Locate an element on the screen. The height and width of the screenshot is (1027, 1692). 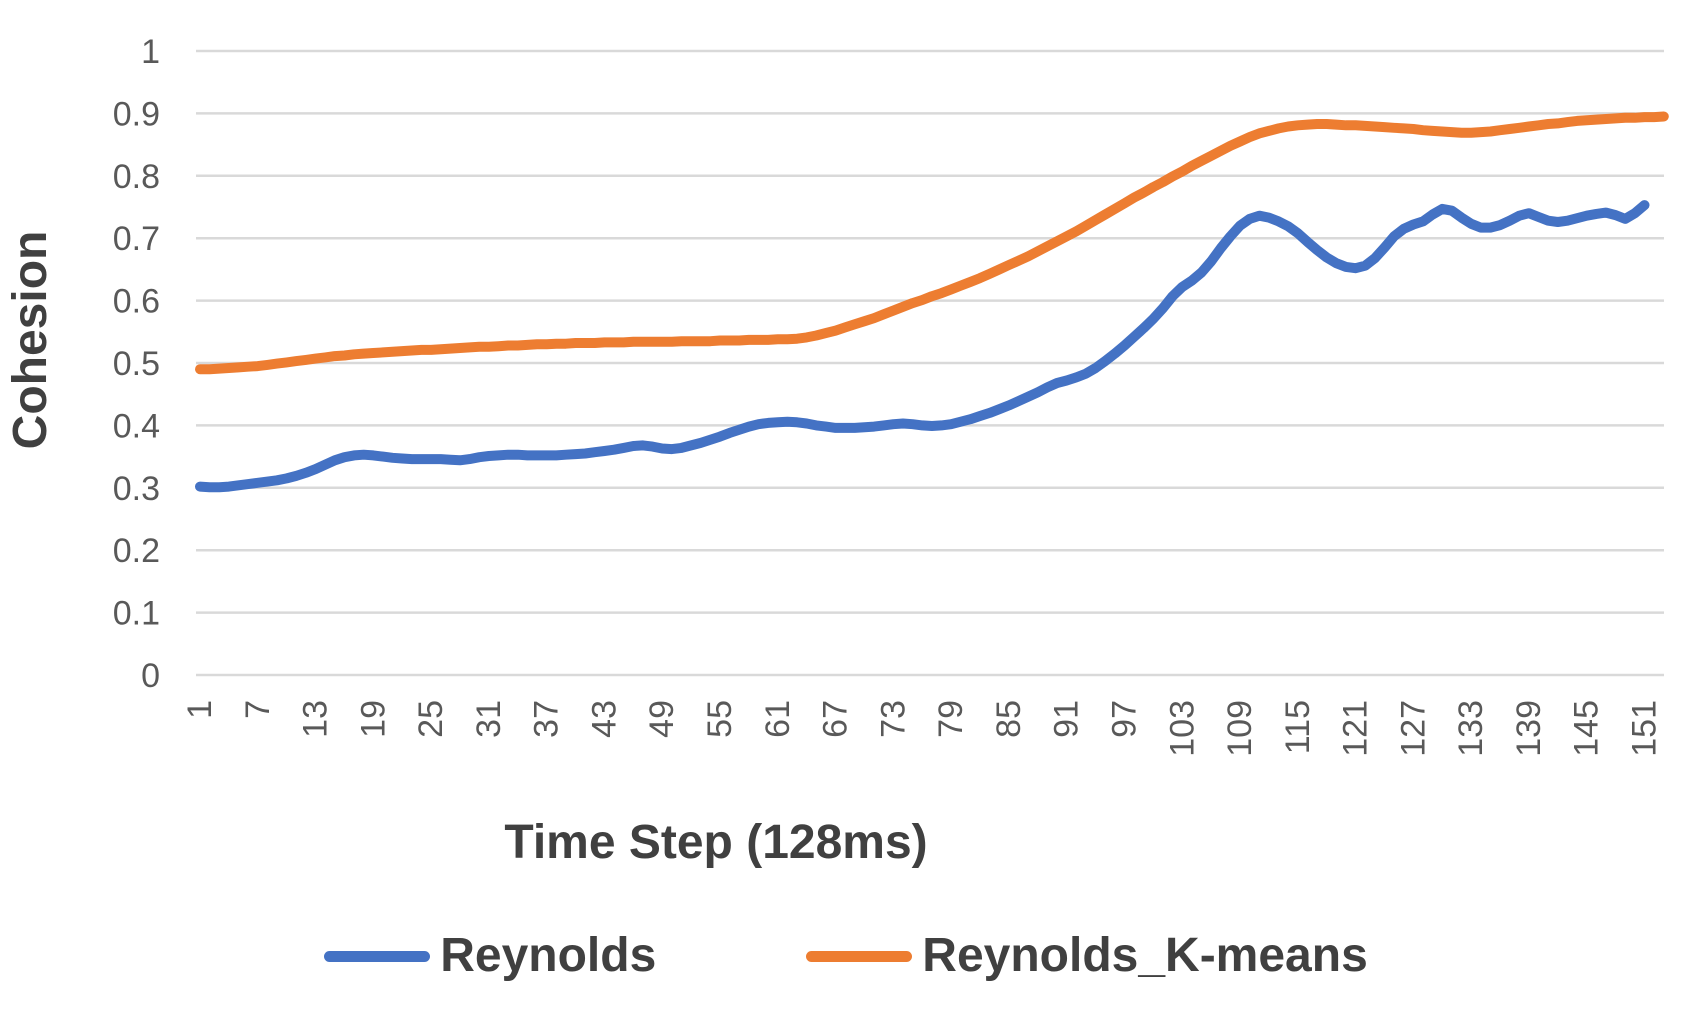
legend-swatch-reynolds-k-means is located at coordinates (859, 956).